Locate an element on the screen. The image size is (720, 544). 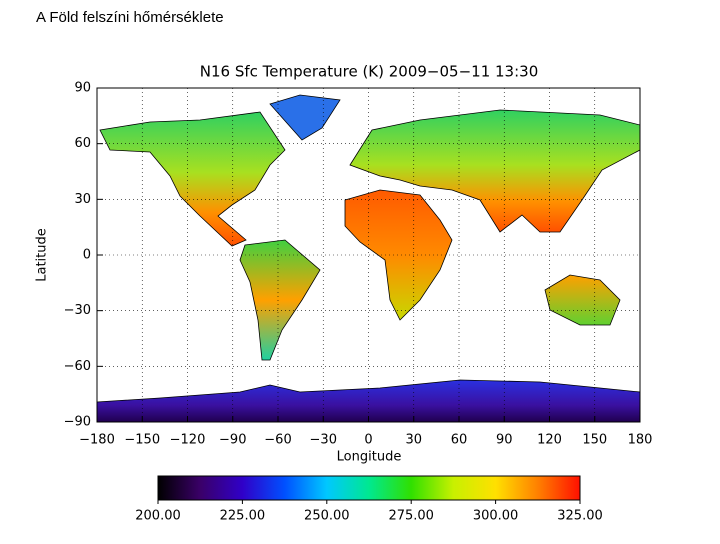
colorbar-tick-label: 275.00 is located at coordinates (411, 516).